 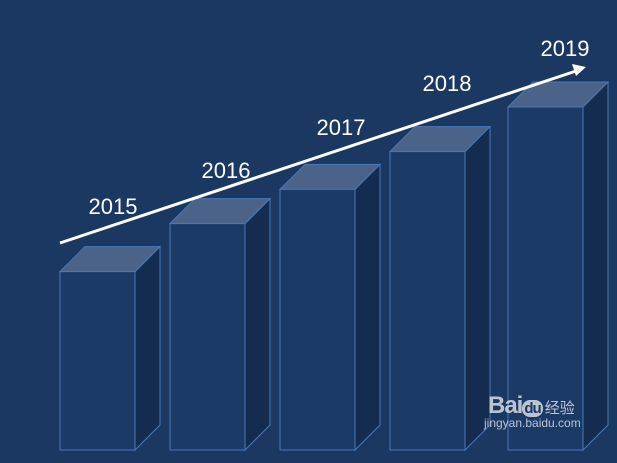 I want to click on watermark-url: jingyan.baidu.com, so click(x=532, y=423).